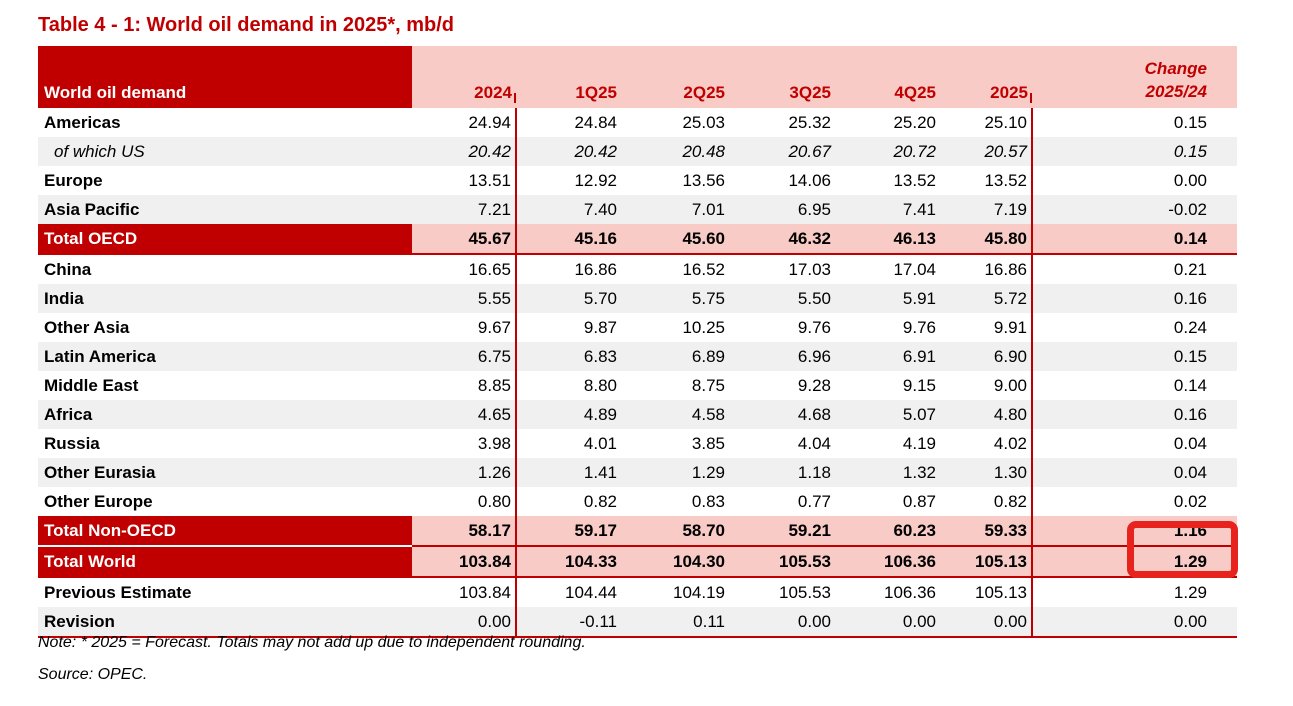  I want to click on cell-value: 1.29, so click(675, 472).